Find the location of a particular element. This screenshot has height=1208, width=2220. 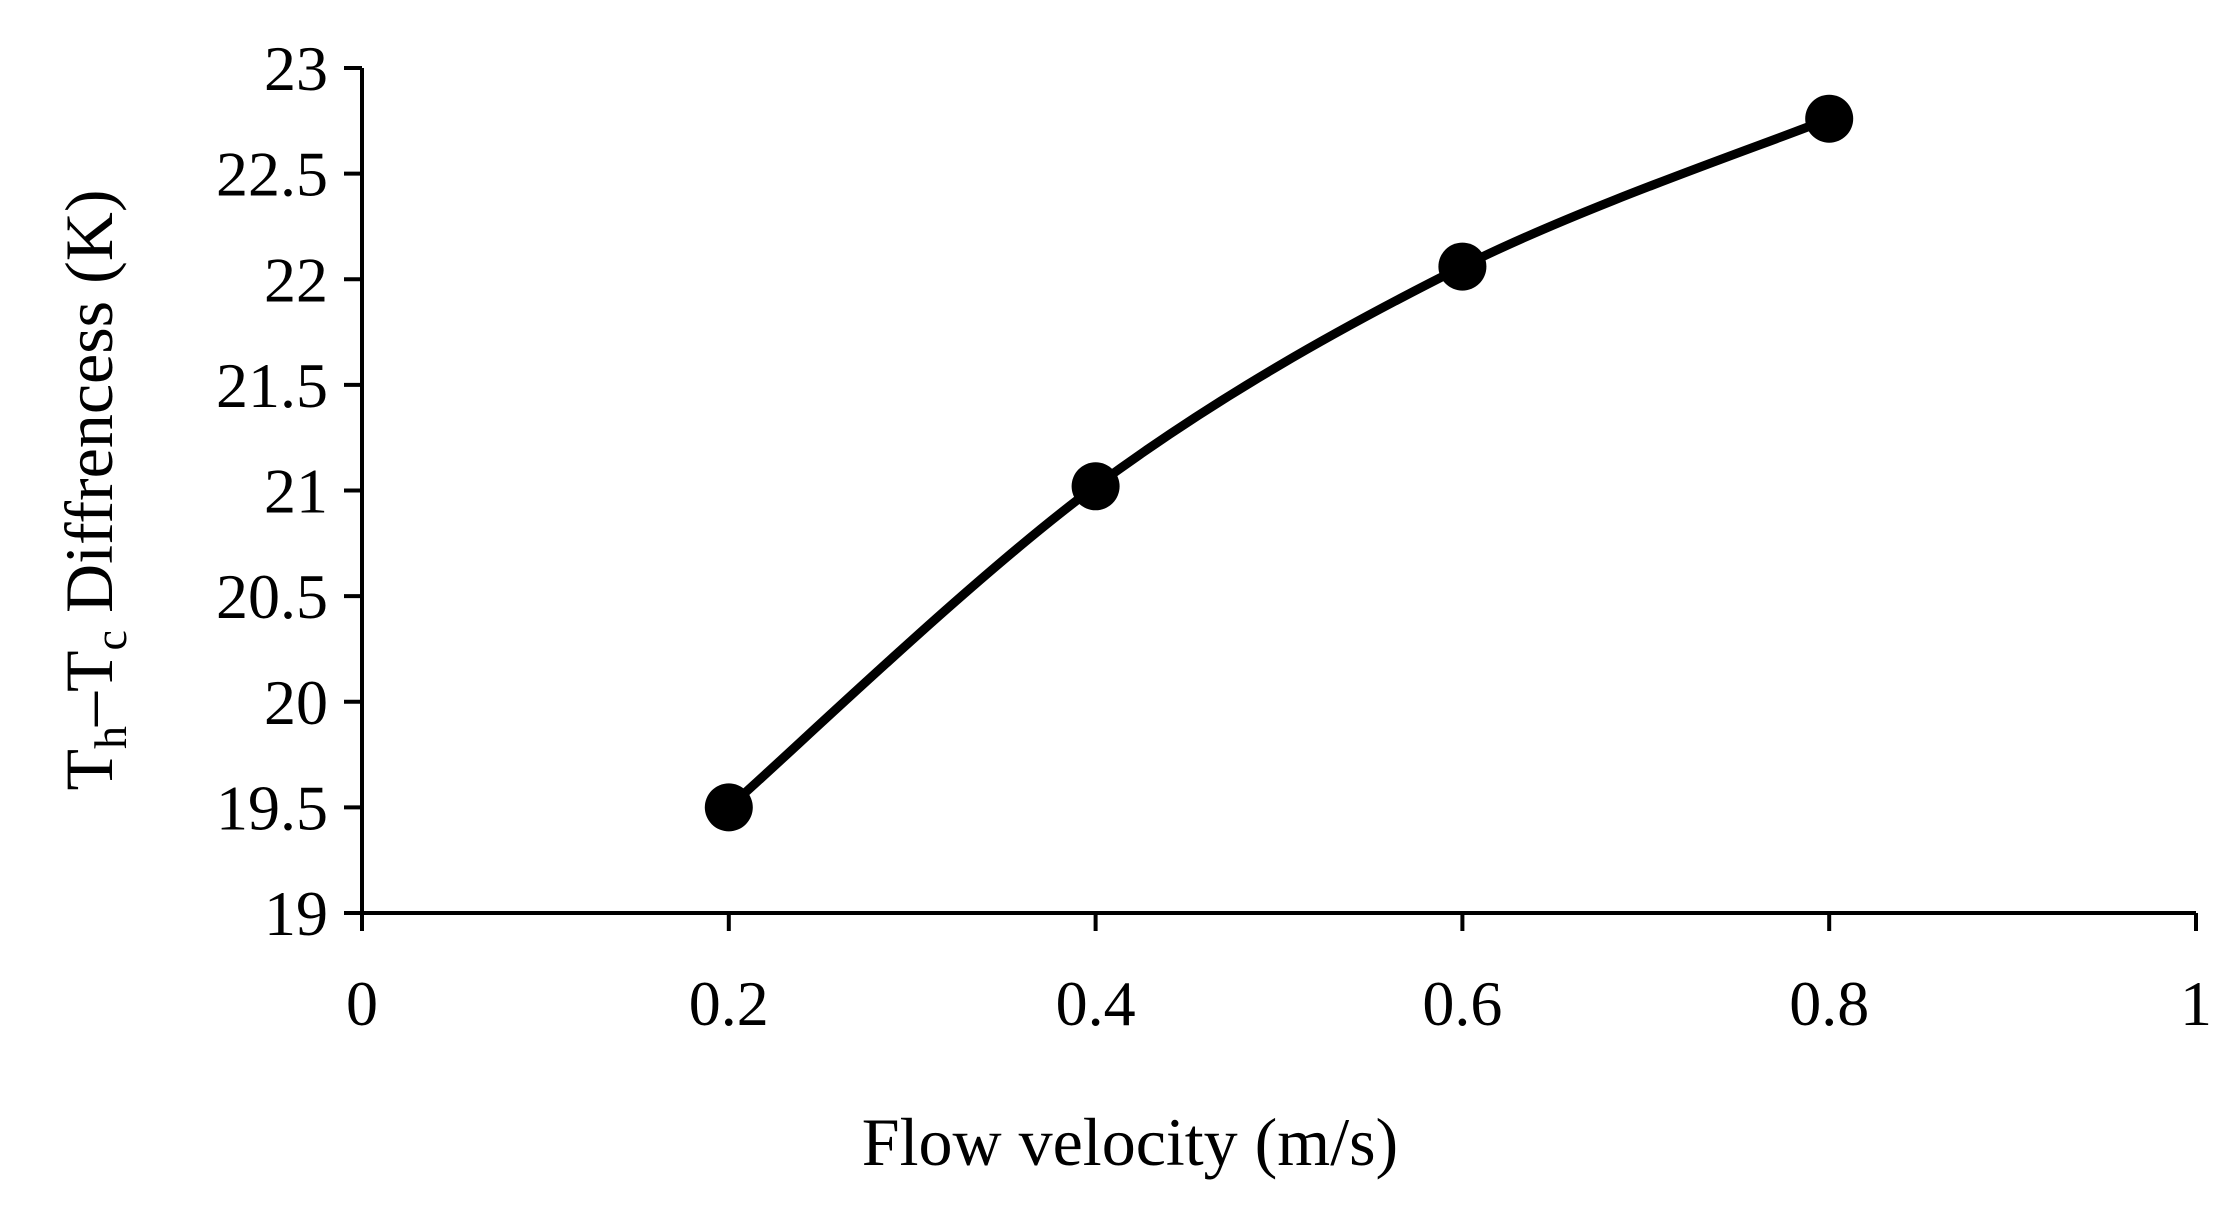

y-title-t1: T is located at coordinates (89, 770).